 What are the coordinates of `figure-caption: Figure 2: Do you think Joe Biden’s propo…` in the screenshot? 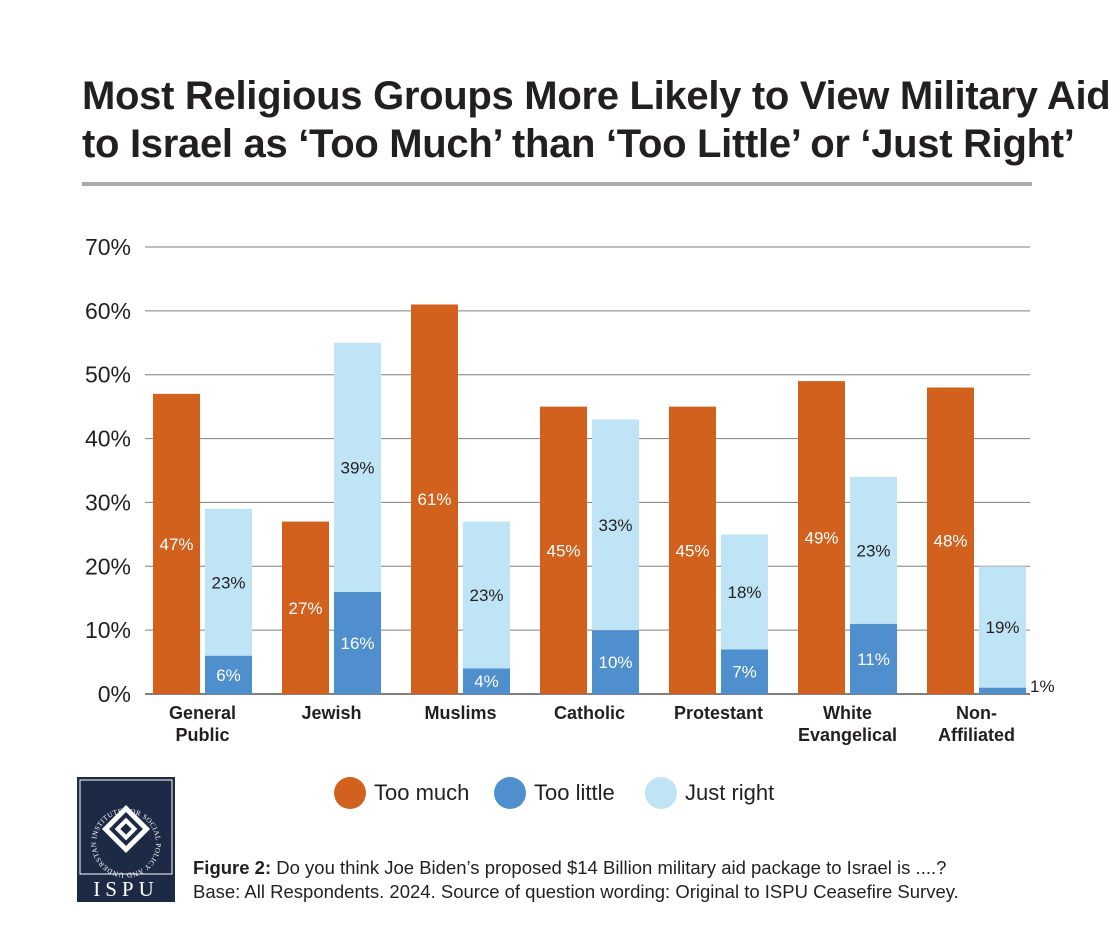 It's located at (576, 880).